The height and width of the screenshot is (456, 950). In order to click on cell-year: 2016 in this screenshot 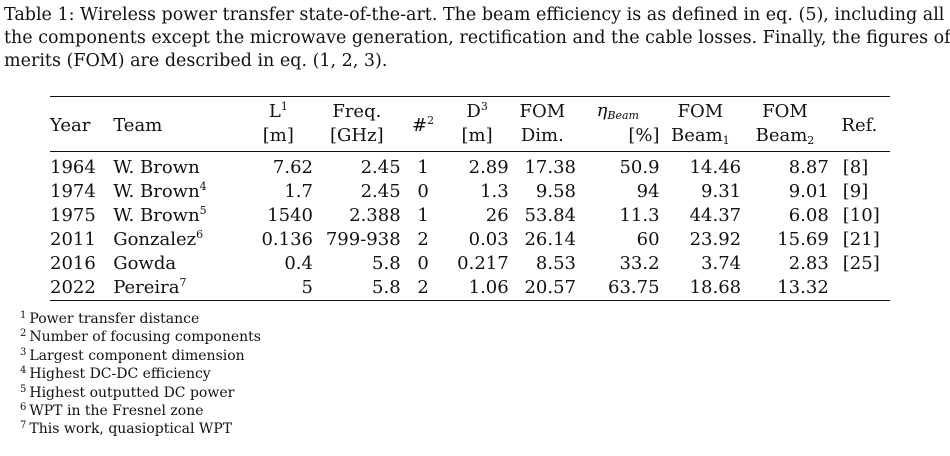, I will do `click(73, 263)`.